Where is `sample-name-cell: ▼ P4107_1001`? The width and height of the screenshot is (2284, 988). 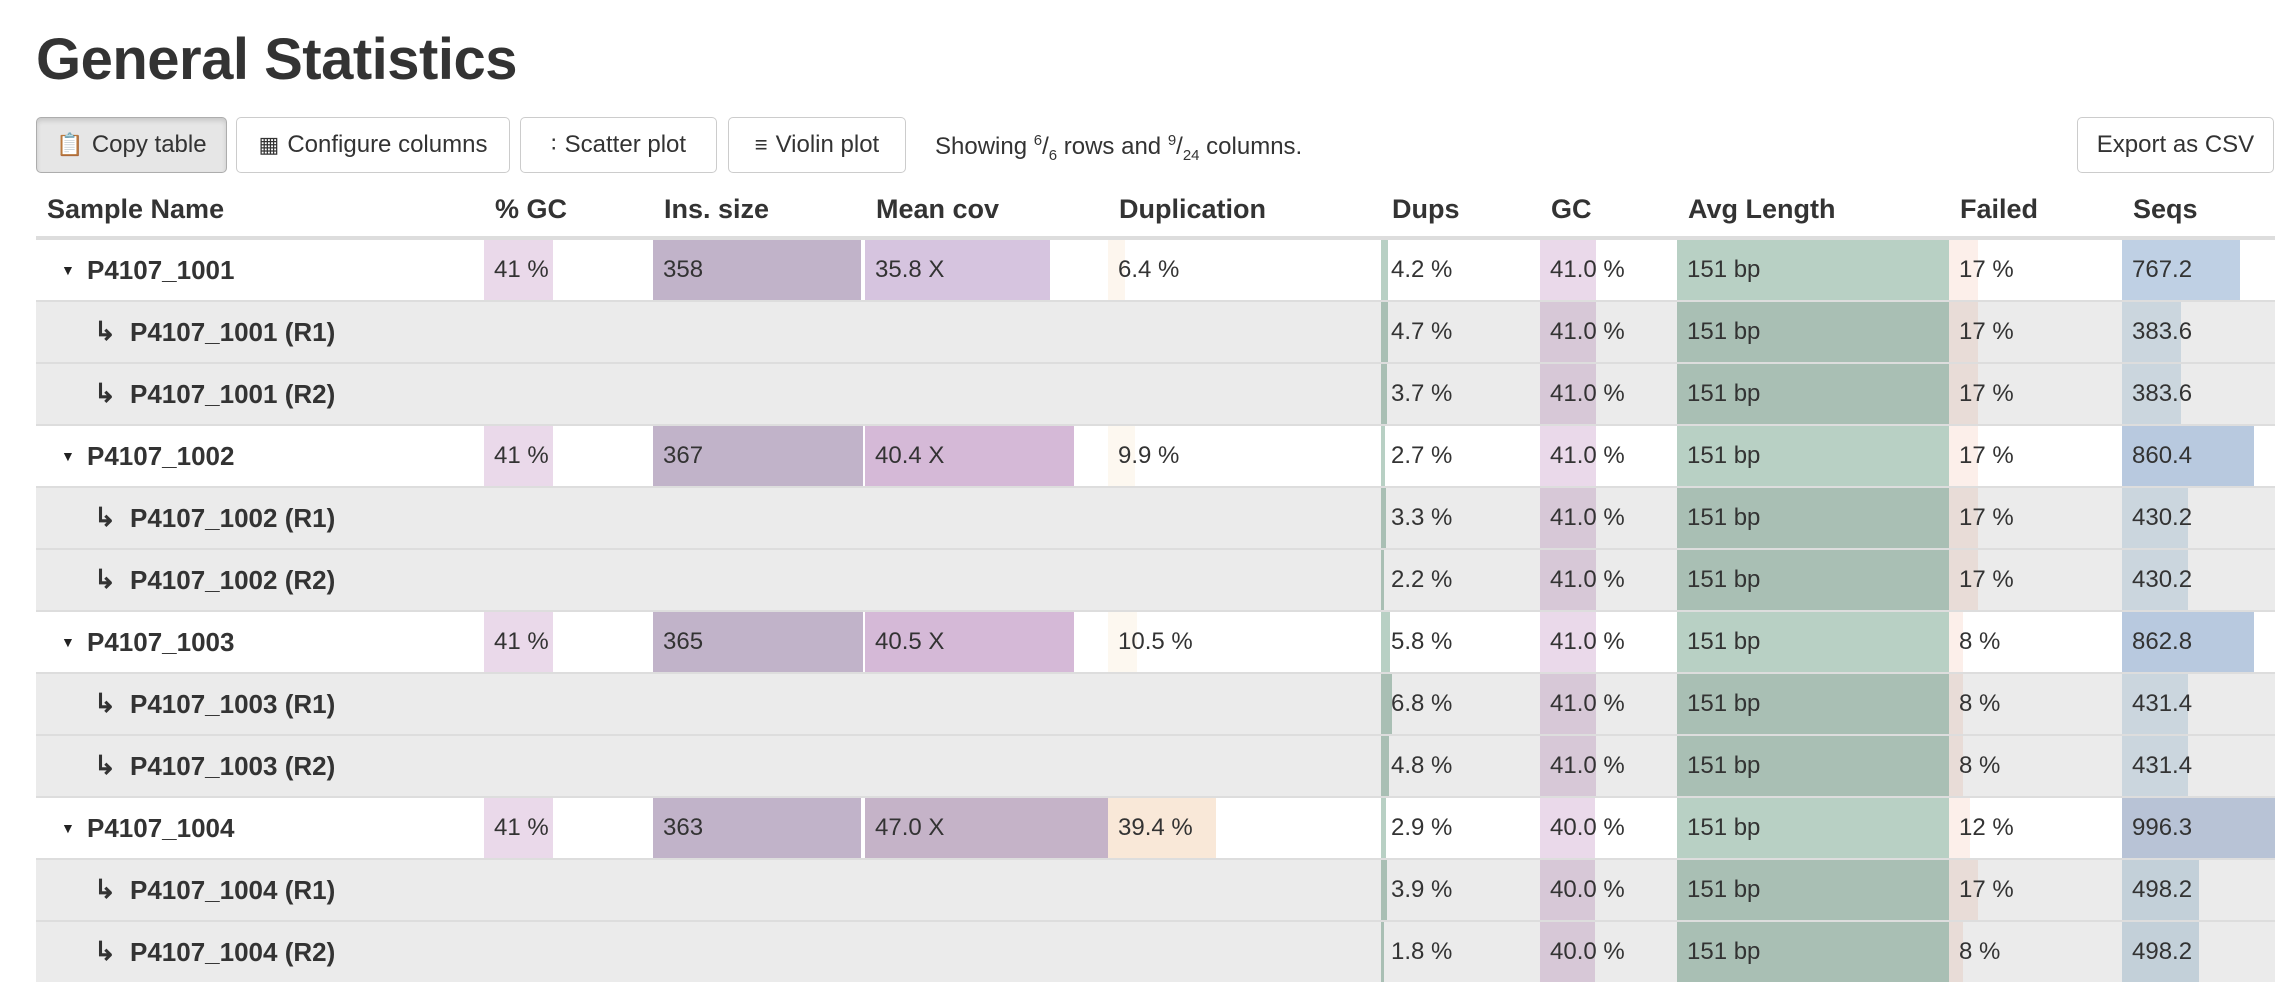
sample-name-cell: ▼ P4107_1001 is located at coordinates (260, 270).